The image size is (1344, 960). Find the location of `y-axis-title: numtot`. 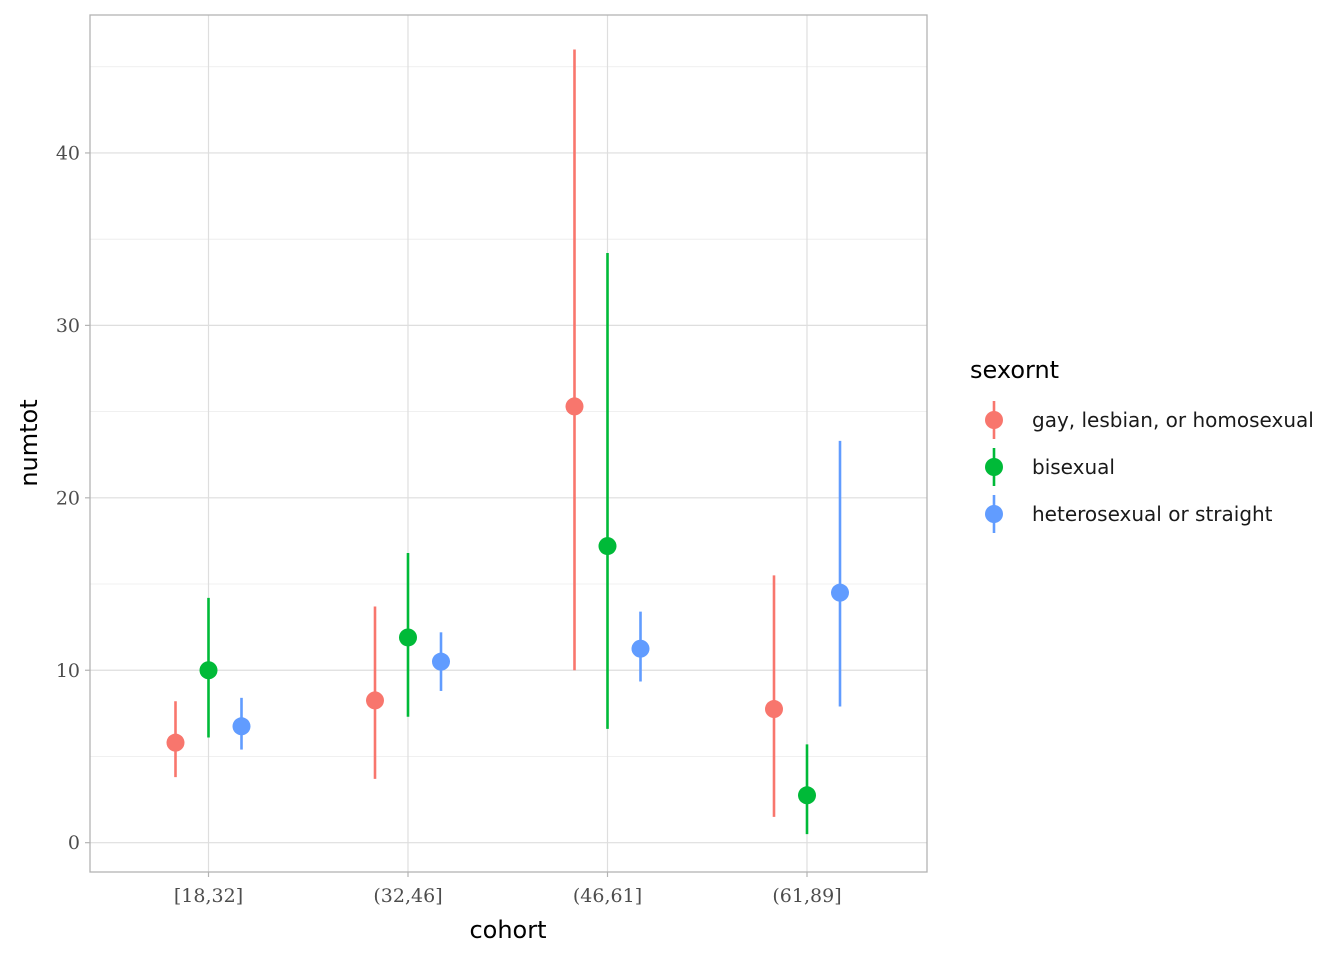

y-axis-title: numtot is located at coordinates (29, 442).